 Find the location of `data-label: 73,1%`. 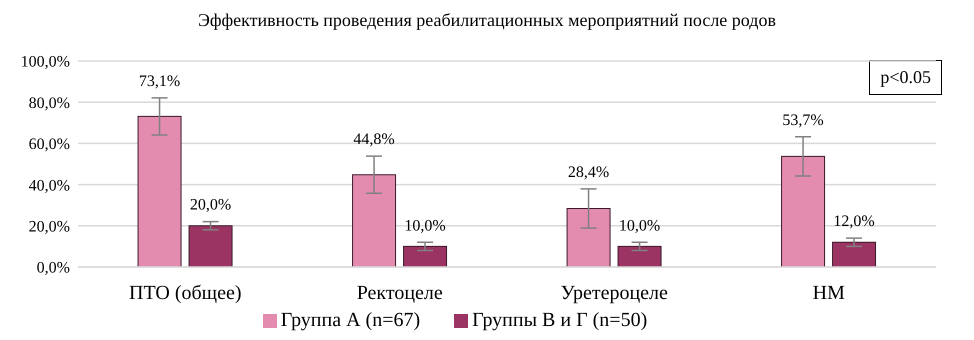

data-label: 73,1% is located at coordinates (159, 81).